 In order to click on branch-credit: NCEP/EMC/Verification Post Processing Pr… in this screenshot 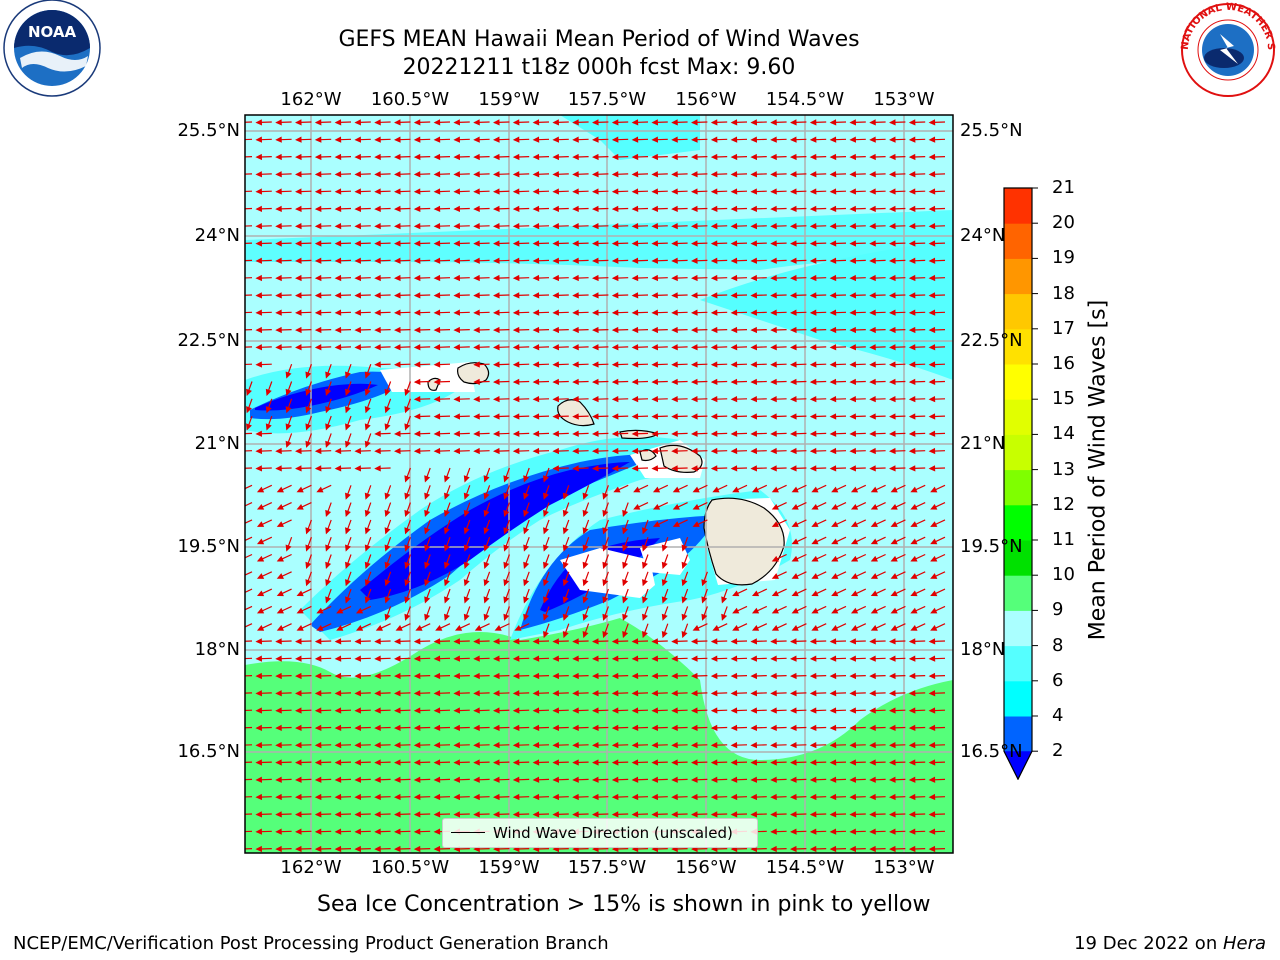, I will do `click(311, 943)`.